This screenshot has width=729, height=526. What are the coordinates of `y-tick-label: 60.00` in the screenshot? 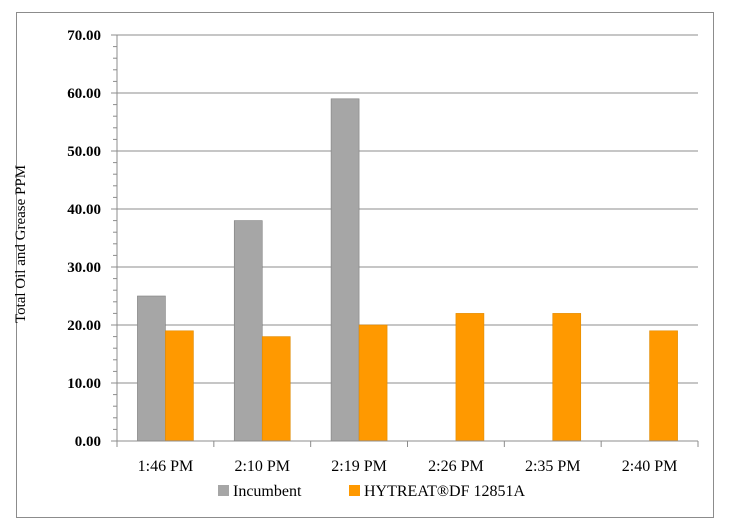 It's located at (84, 94).